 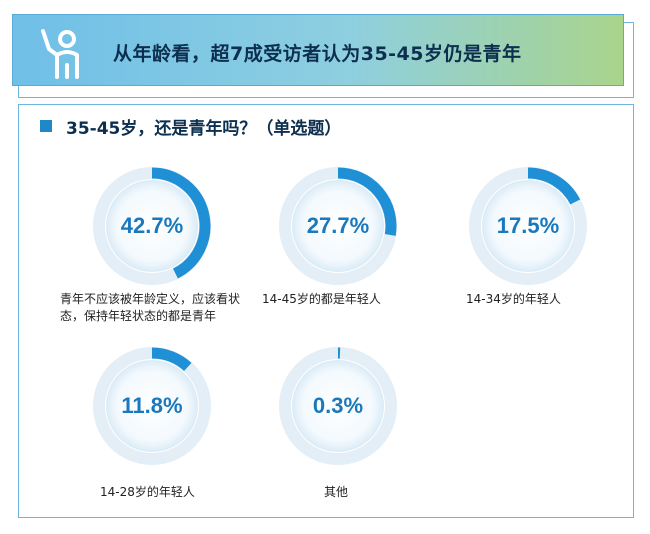 What do you see at coordinates (60, 54) in the screenshot?
I see `person-waving-icon` at bounding box center [60, 54].